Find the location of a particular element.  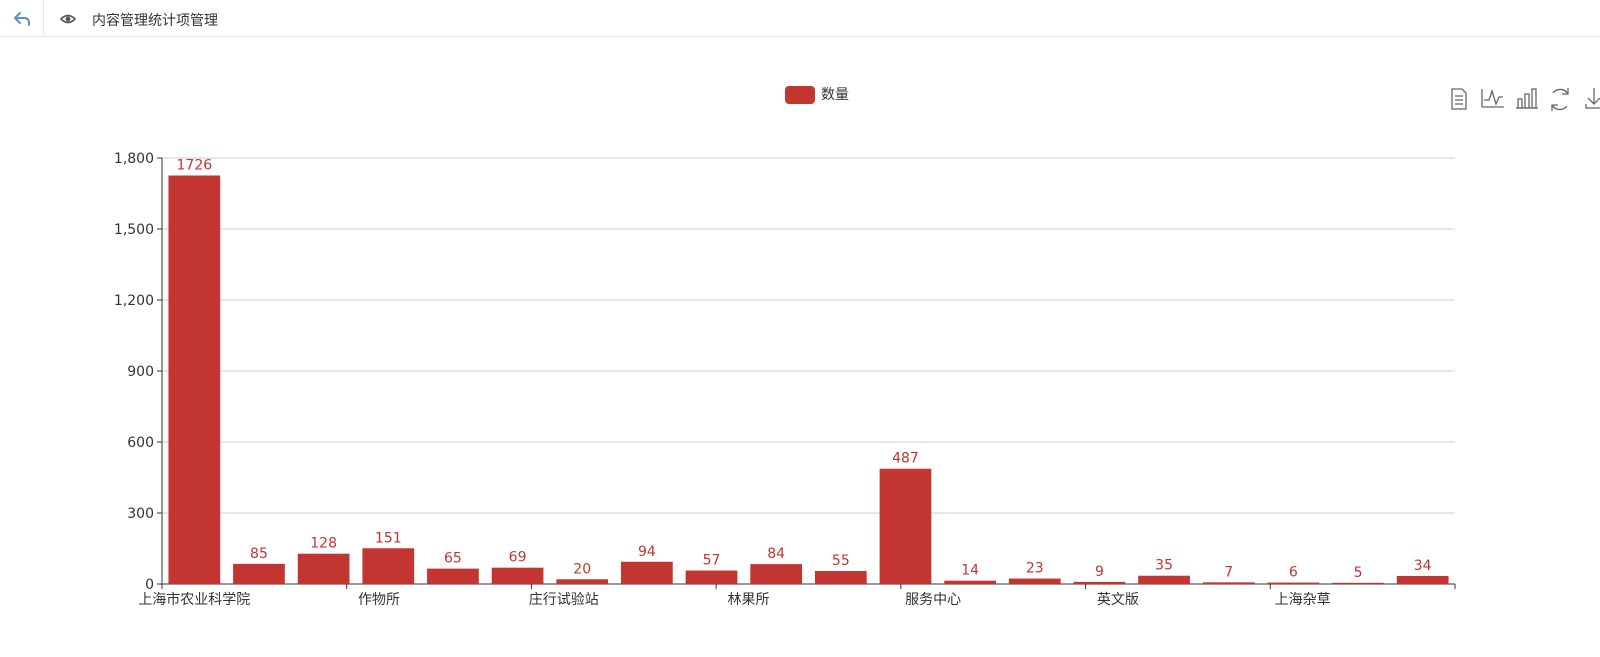

data-label: 65 is located at coordinates (453, 559).